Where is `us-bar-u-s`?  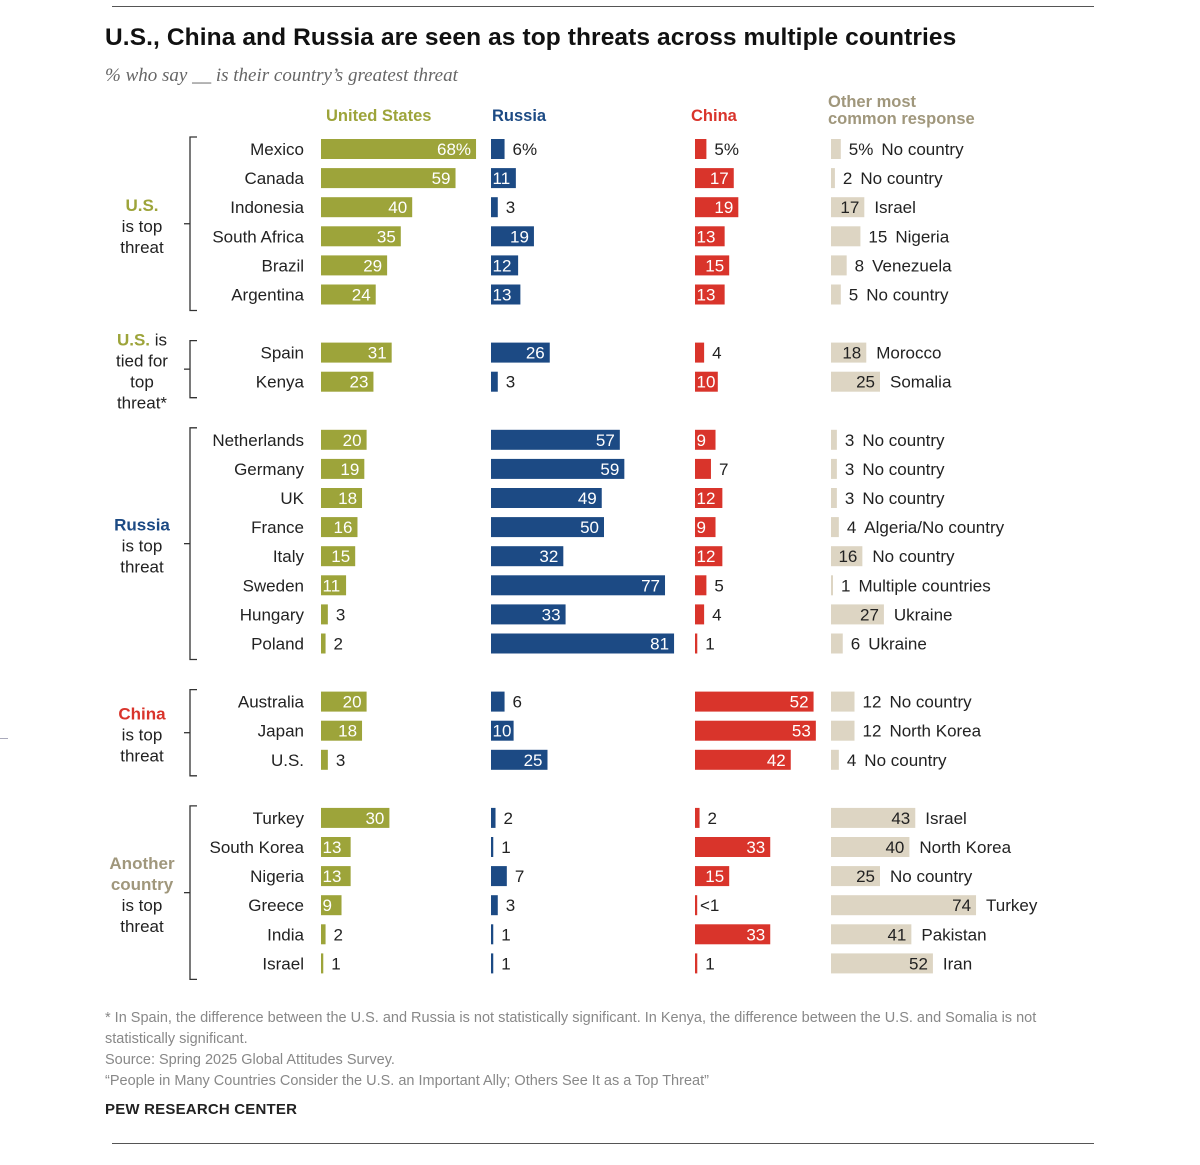
us-bar-u-s is located at coordinates (324, 759).